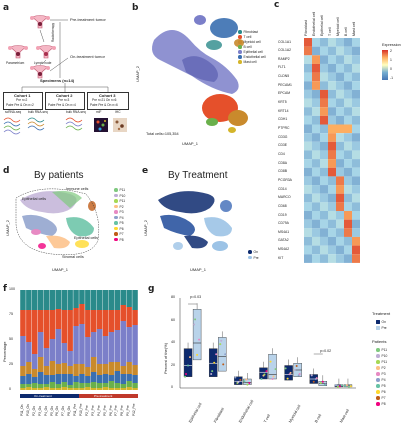  What do you see at coordinates (73, 257) in the screenshot?
I see `umap-d-annotation: Stromal cells` at bounding box center [73, 257].